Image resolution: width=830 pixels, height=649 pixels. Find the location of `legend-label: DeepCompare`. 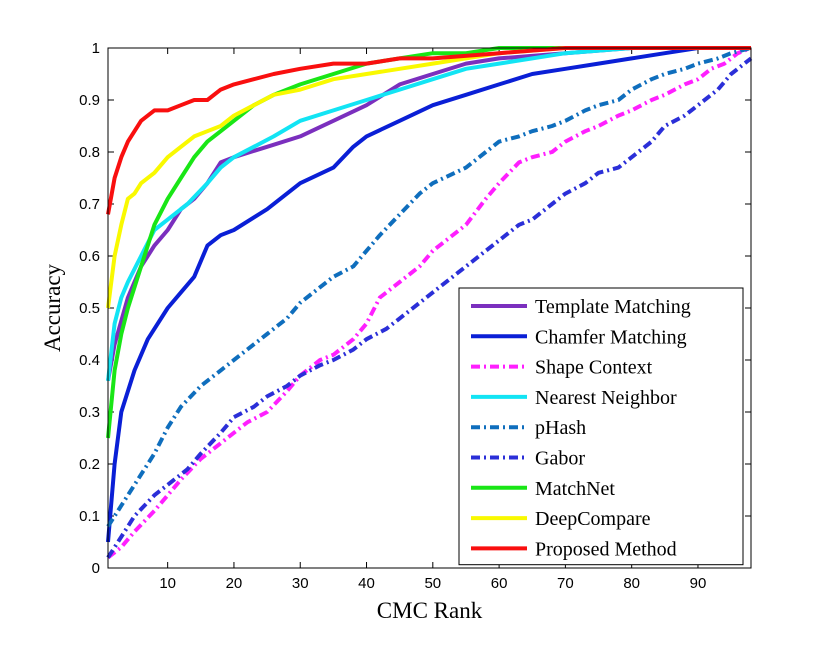

legend-label: DeepCompare is located at coordinates (593, 519).